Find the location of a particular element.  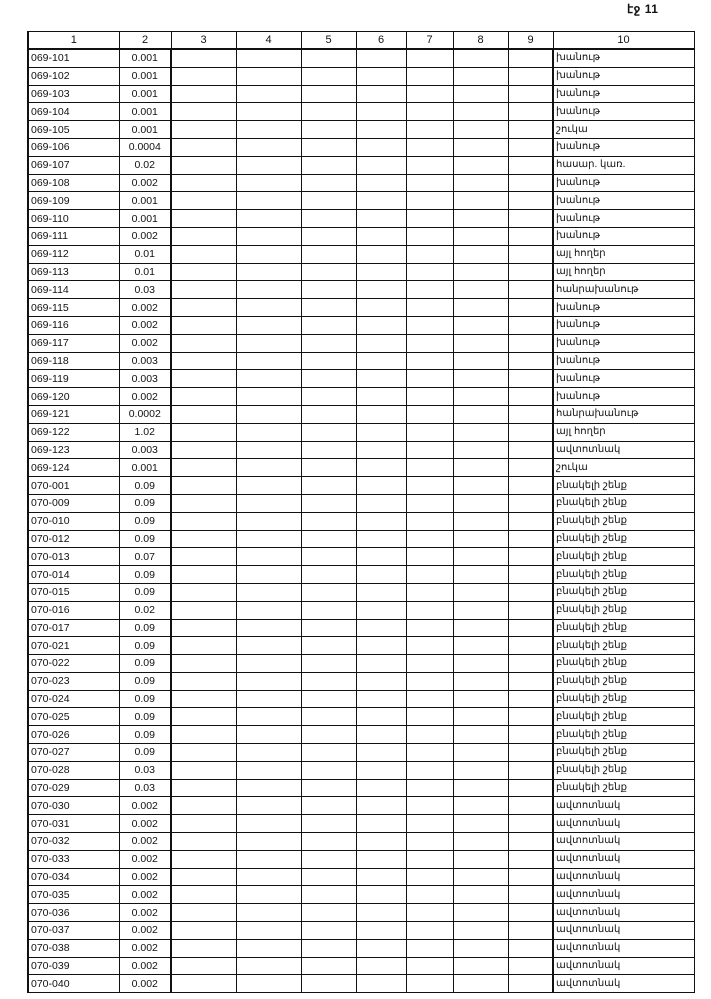

land-use: բնակելի շենք is located at coordinates (623, 788).